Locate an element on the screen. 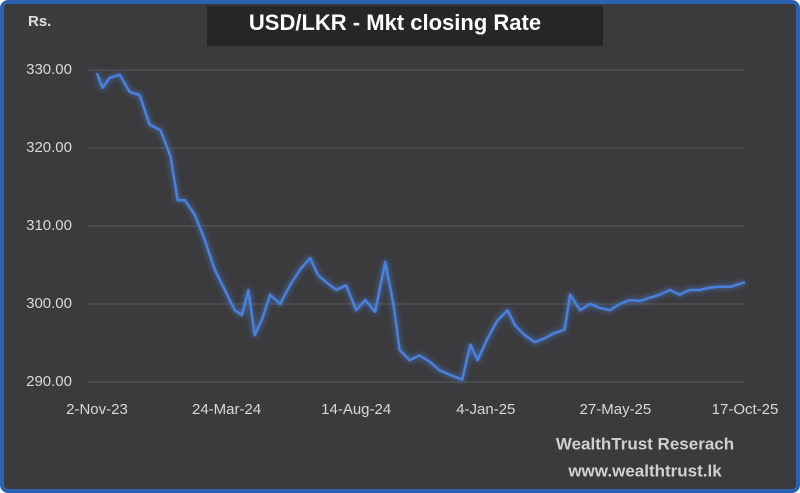 Image resolution: width=800 pixels, height=493 pixels. title-box is located at coordinates (405, 26).